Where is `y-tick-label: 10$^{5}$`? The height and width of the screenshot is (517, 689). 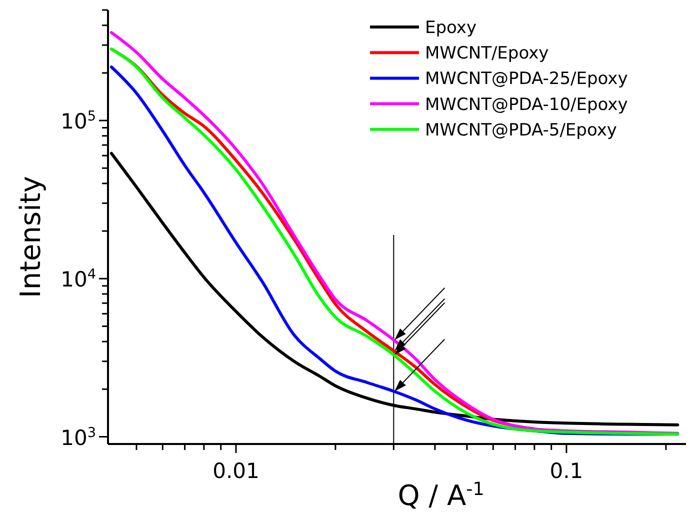 y-tick-label: 10$^{5}$ is located at coordinates (78, 121).